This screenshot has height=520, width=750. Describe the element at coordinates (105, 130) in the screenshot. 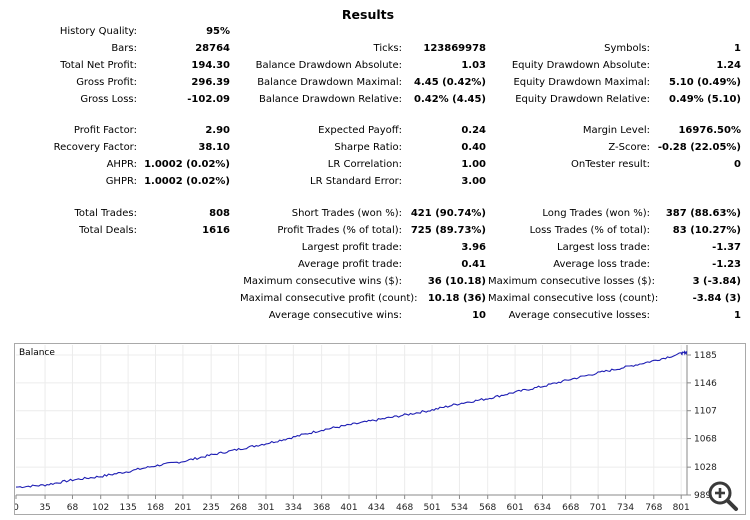

I see `stat-label: Profit Factor:` at that location.